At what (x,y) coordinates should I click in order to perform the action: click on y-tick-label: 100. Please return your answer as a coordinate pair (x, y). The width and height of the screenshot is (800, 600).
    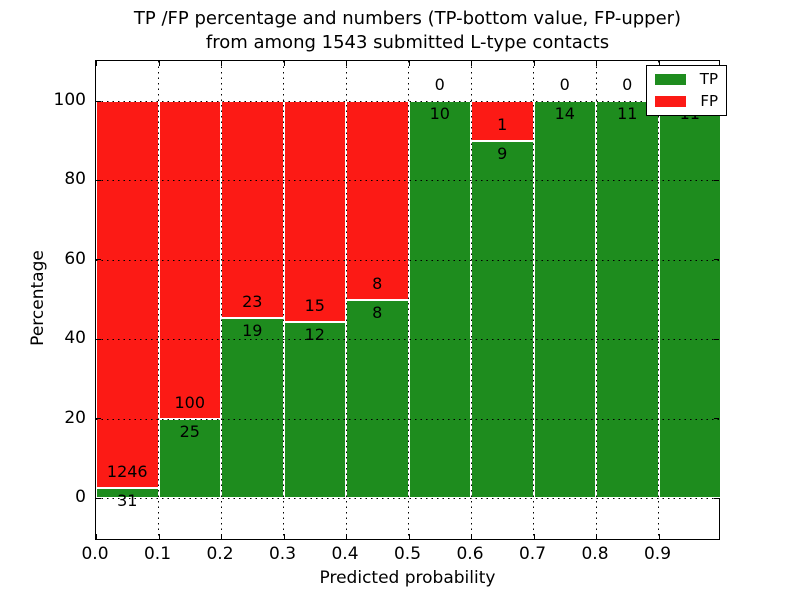
    Looking at the image, I should click on (69, 100).